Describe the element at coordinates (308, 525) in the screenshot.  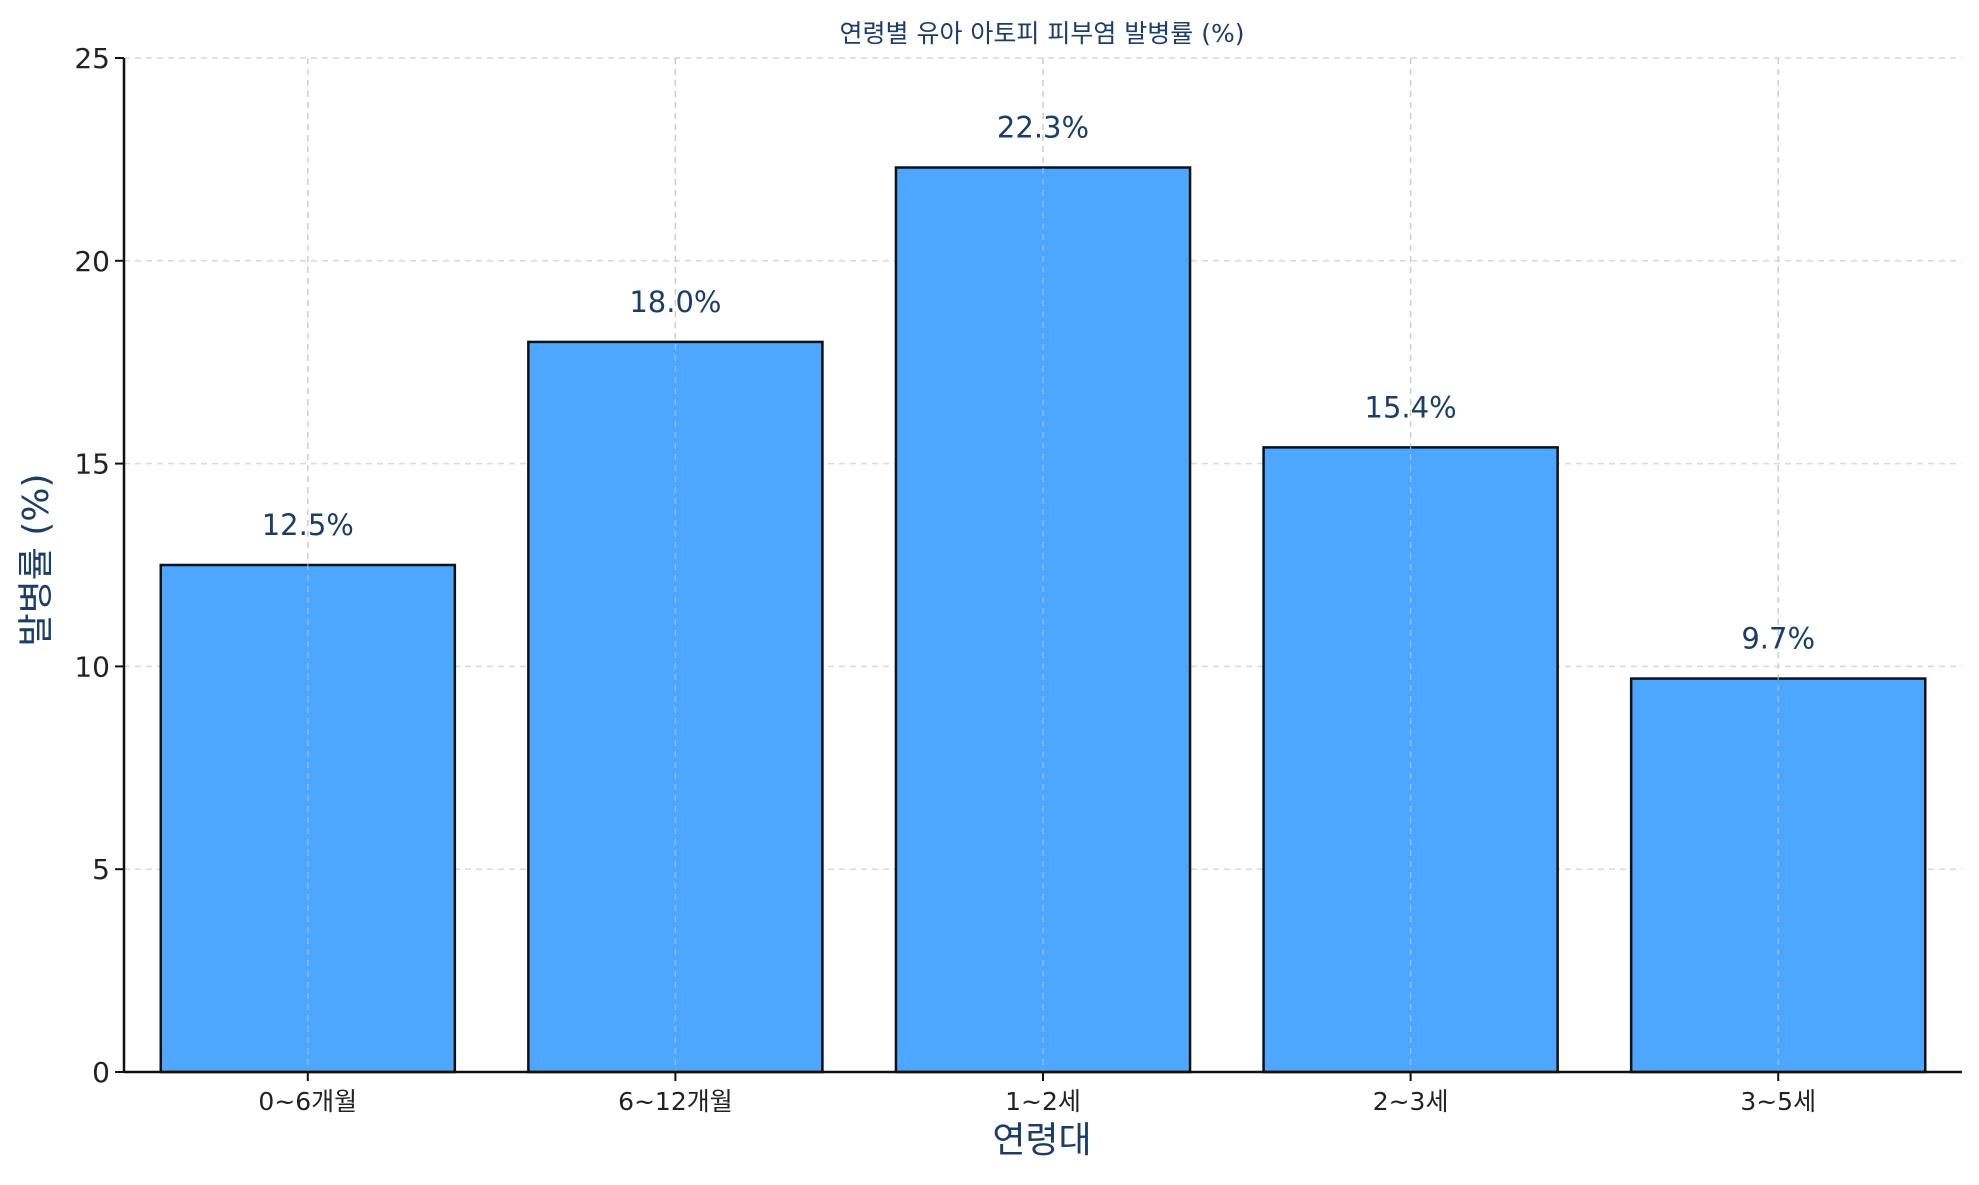
I see `bar-value-label: 12.5%` at that location.